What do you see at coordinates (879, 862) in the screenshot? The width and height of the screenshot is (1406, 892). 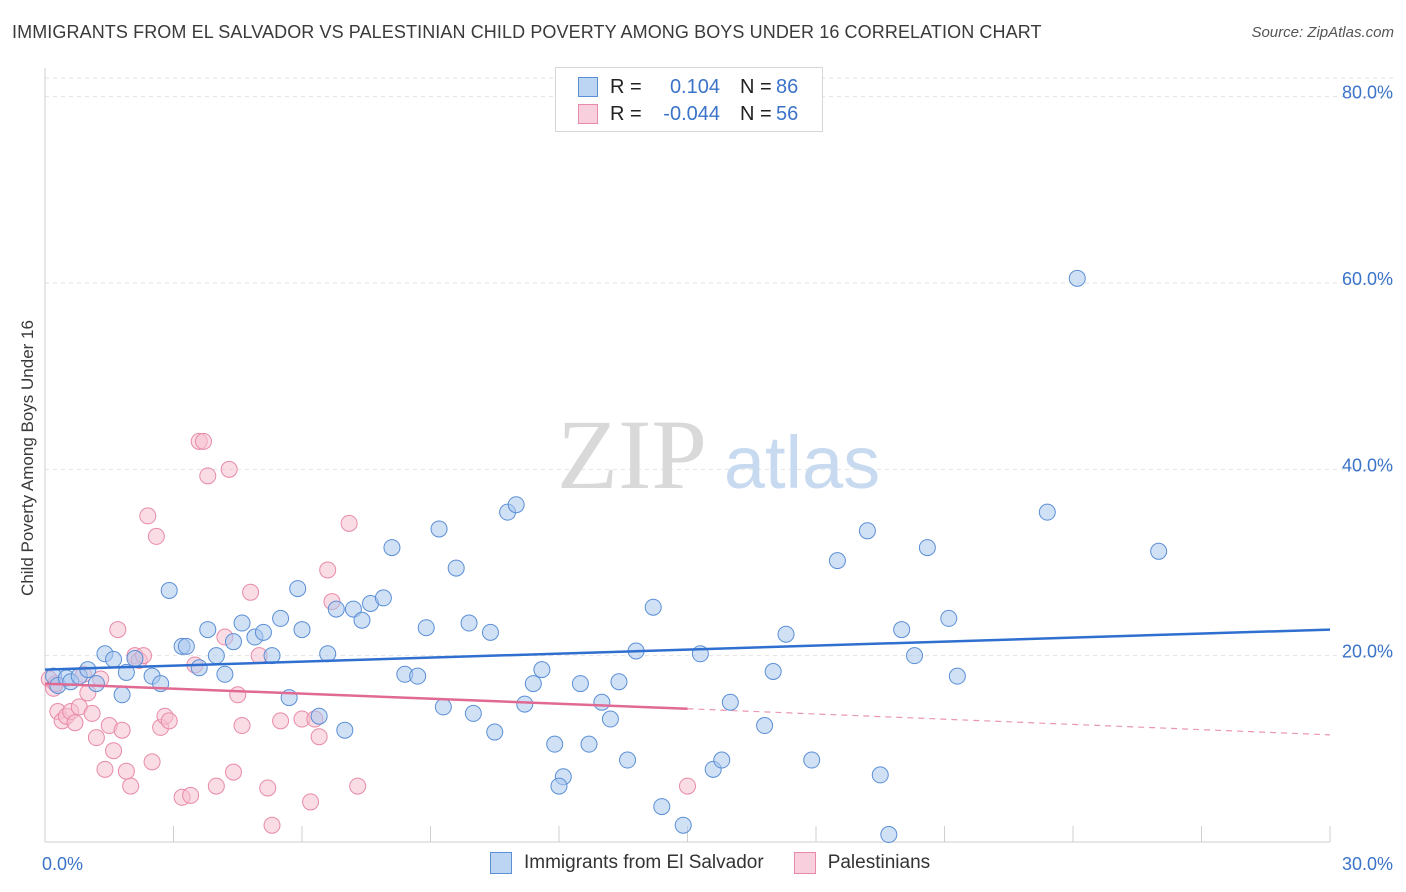 I see `legend-label-palestinians: Palestinians` at bounding box center [879, 862].